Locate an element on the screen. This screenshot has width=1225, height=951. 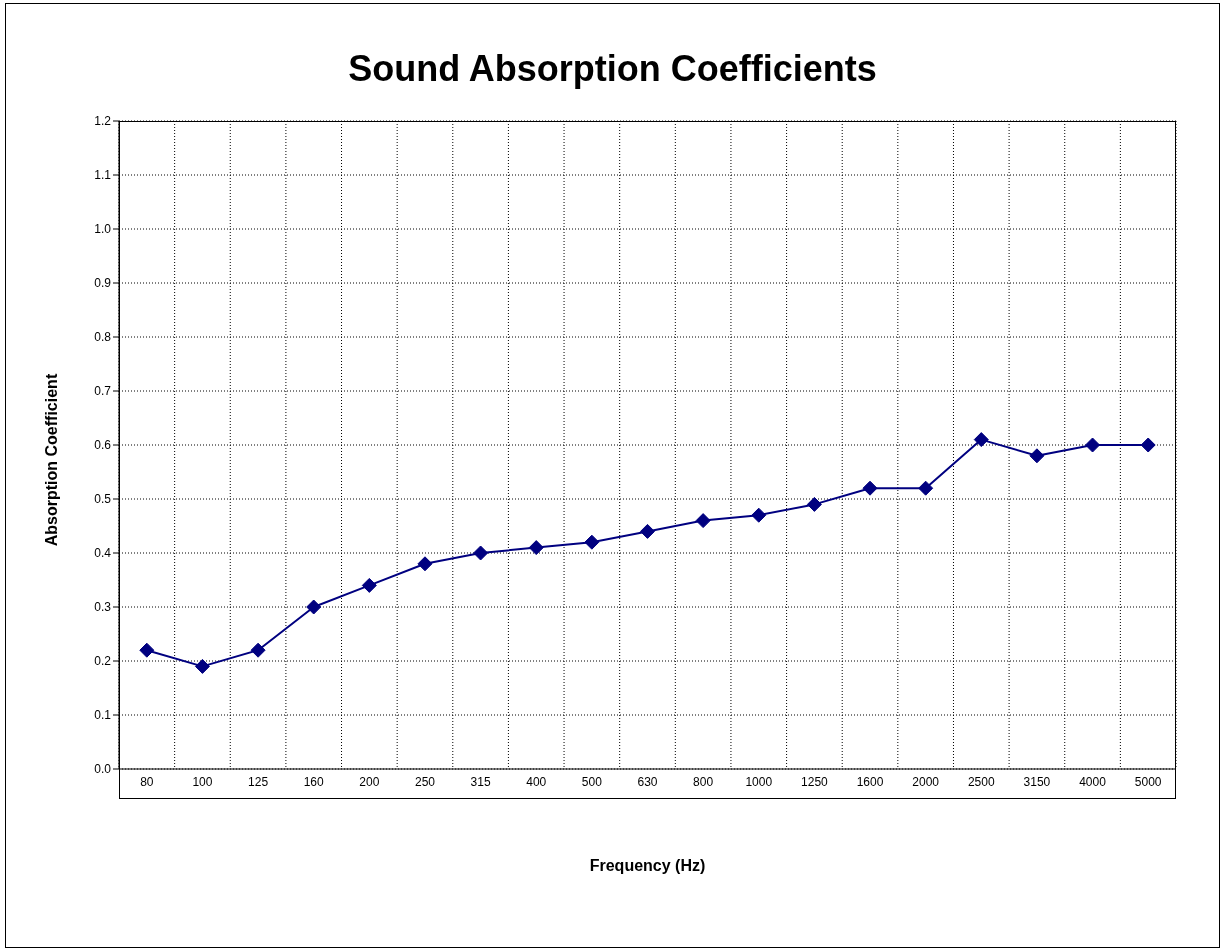
y-tick-label: 0.7 is located at coordinates (103, 391).